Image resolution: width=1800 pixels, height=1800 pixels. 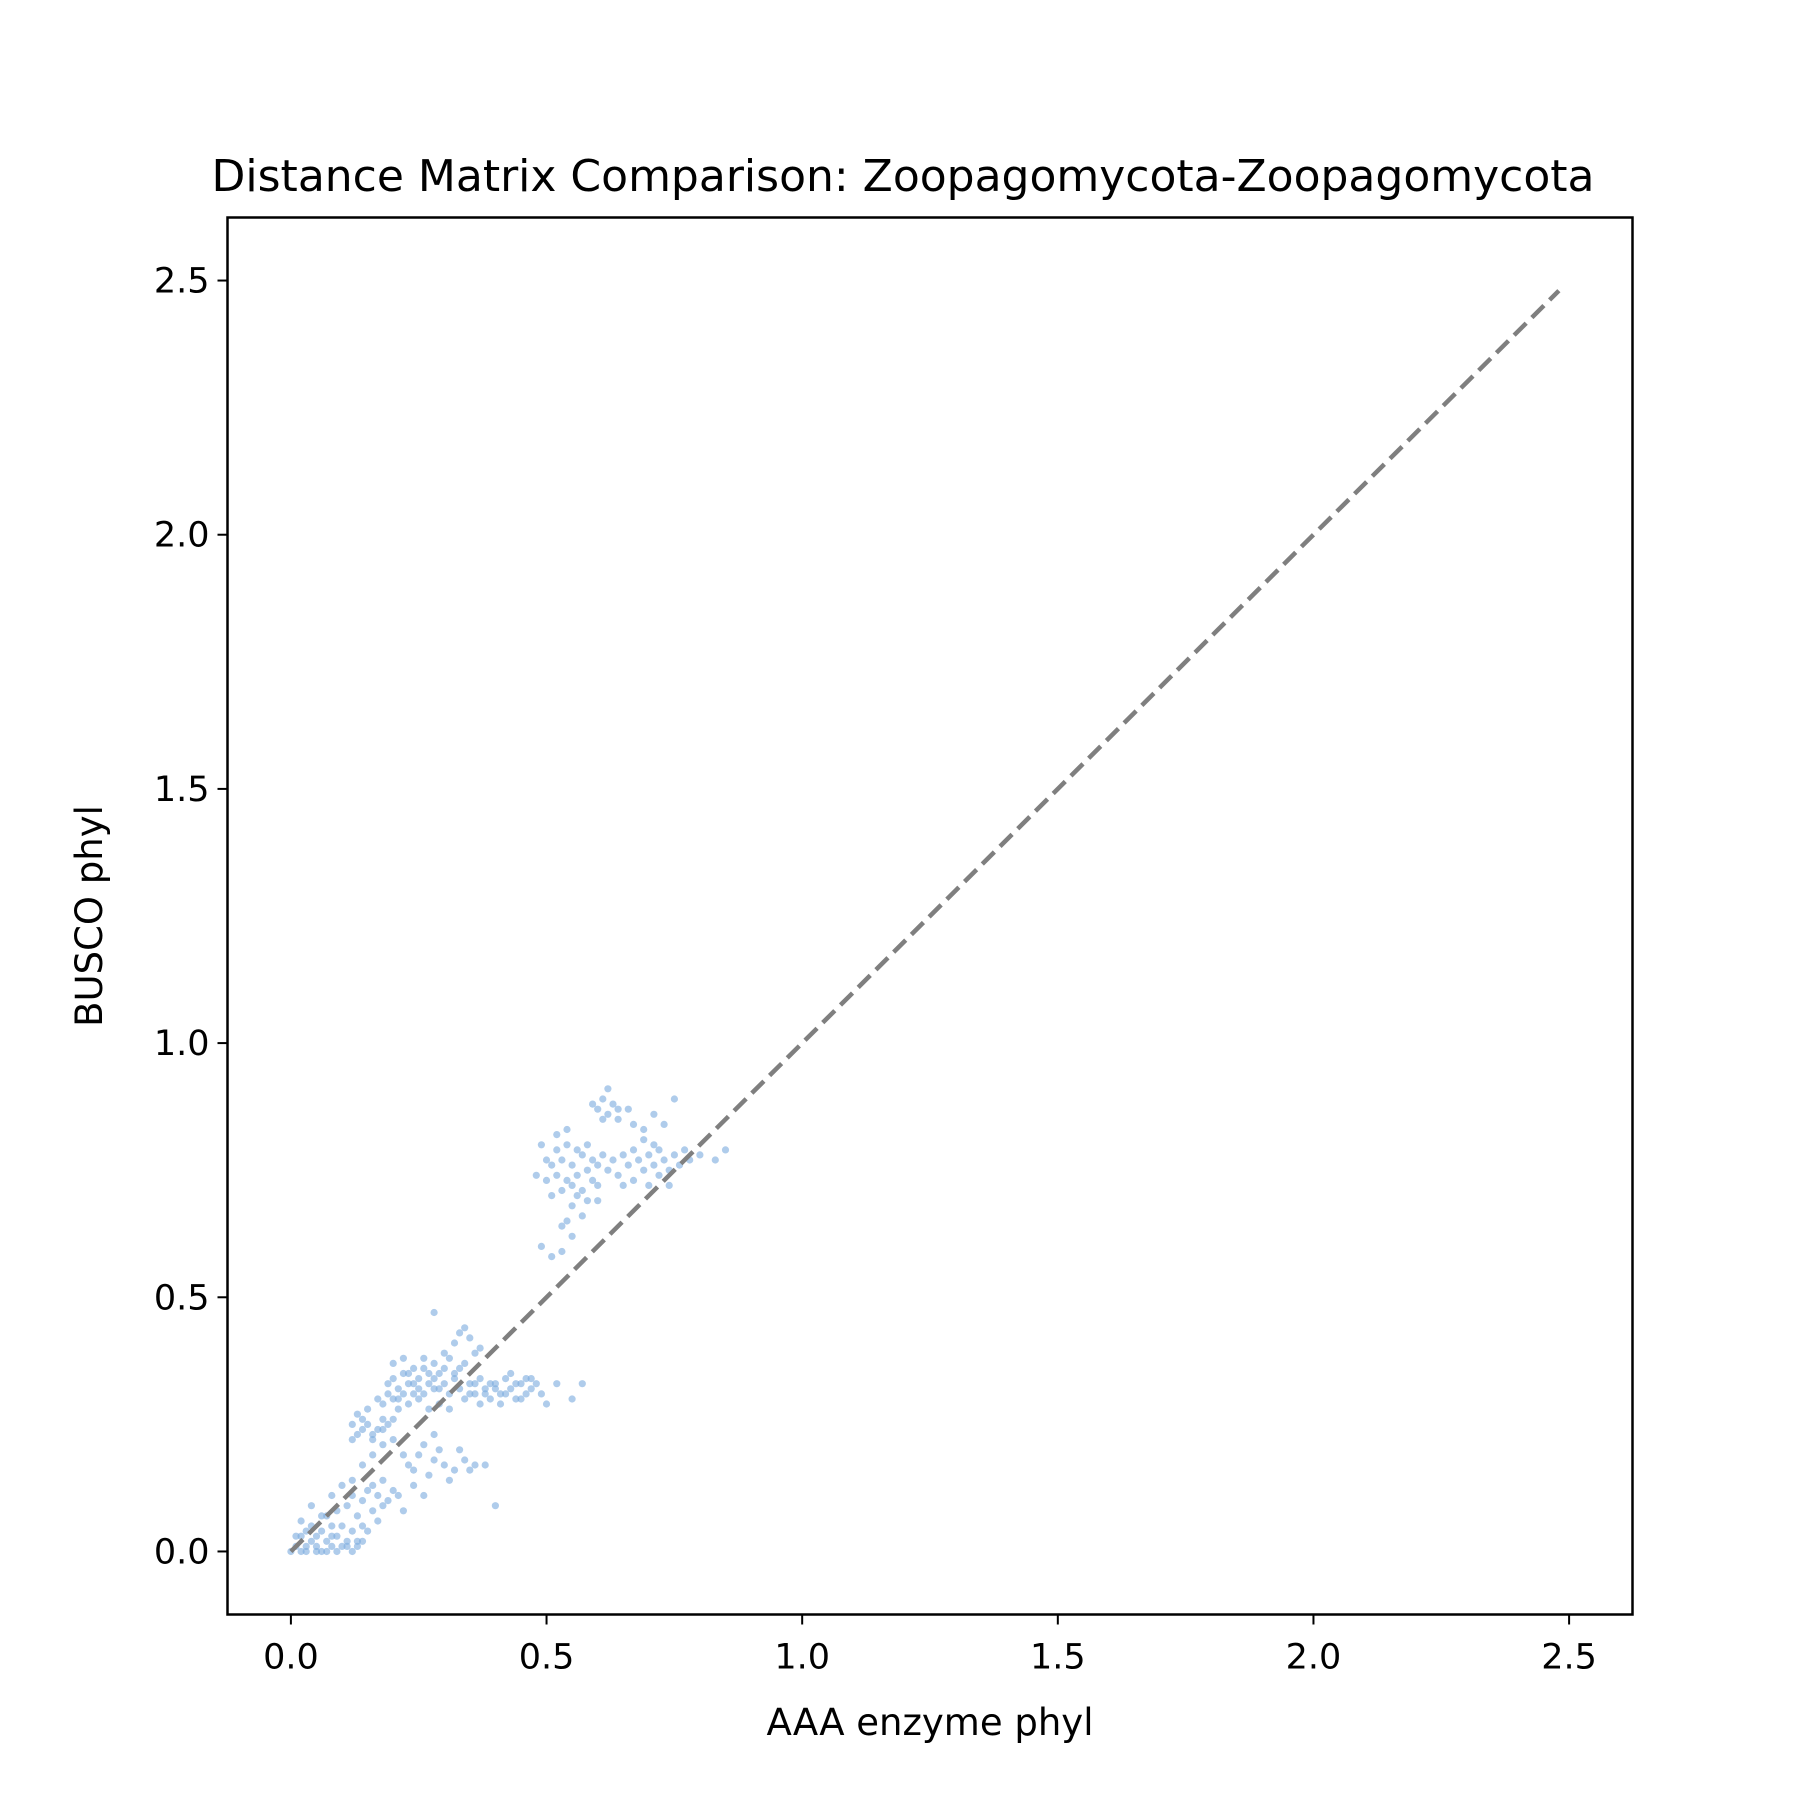 I want to click on x-tick-label: 1.5, so click(x=1058, y=1658).